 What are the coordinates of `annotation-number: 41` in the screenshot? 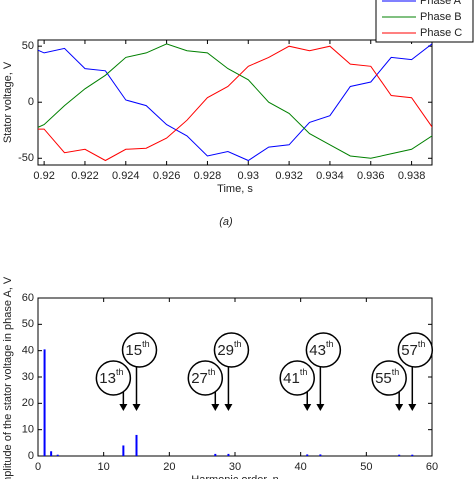 It's located at (291, 378).